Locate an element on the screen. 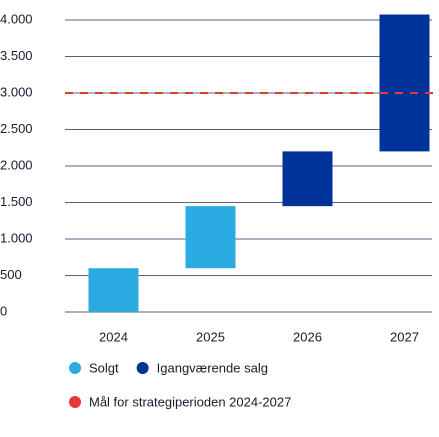  y-tick-label: 1.000 is located at coordinates (16, 237).